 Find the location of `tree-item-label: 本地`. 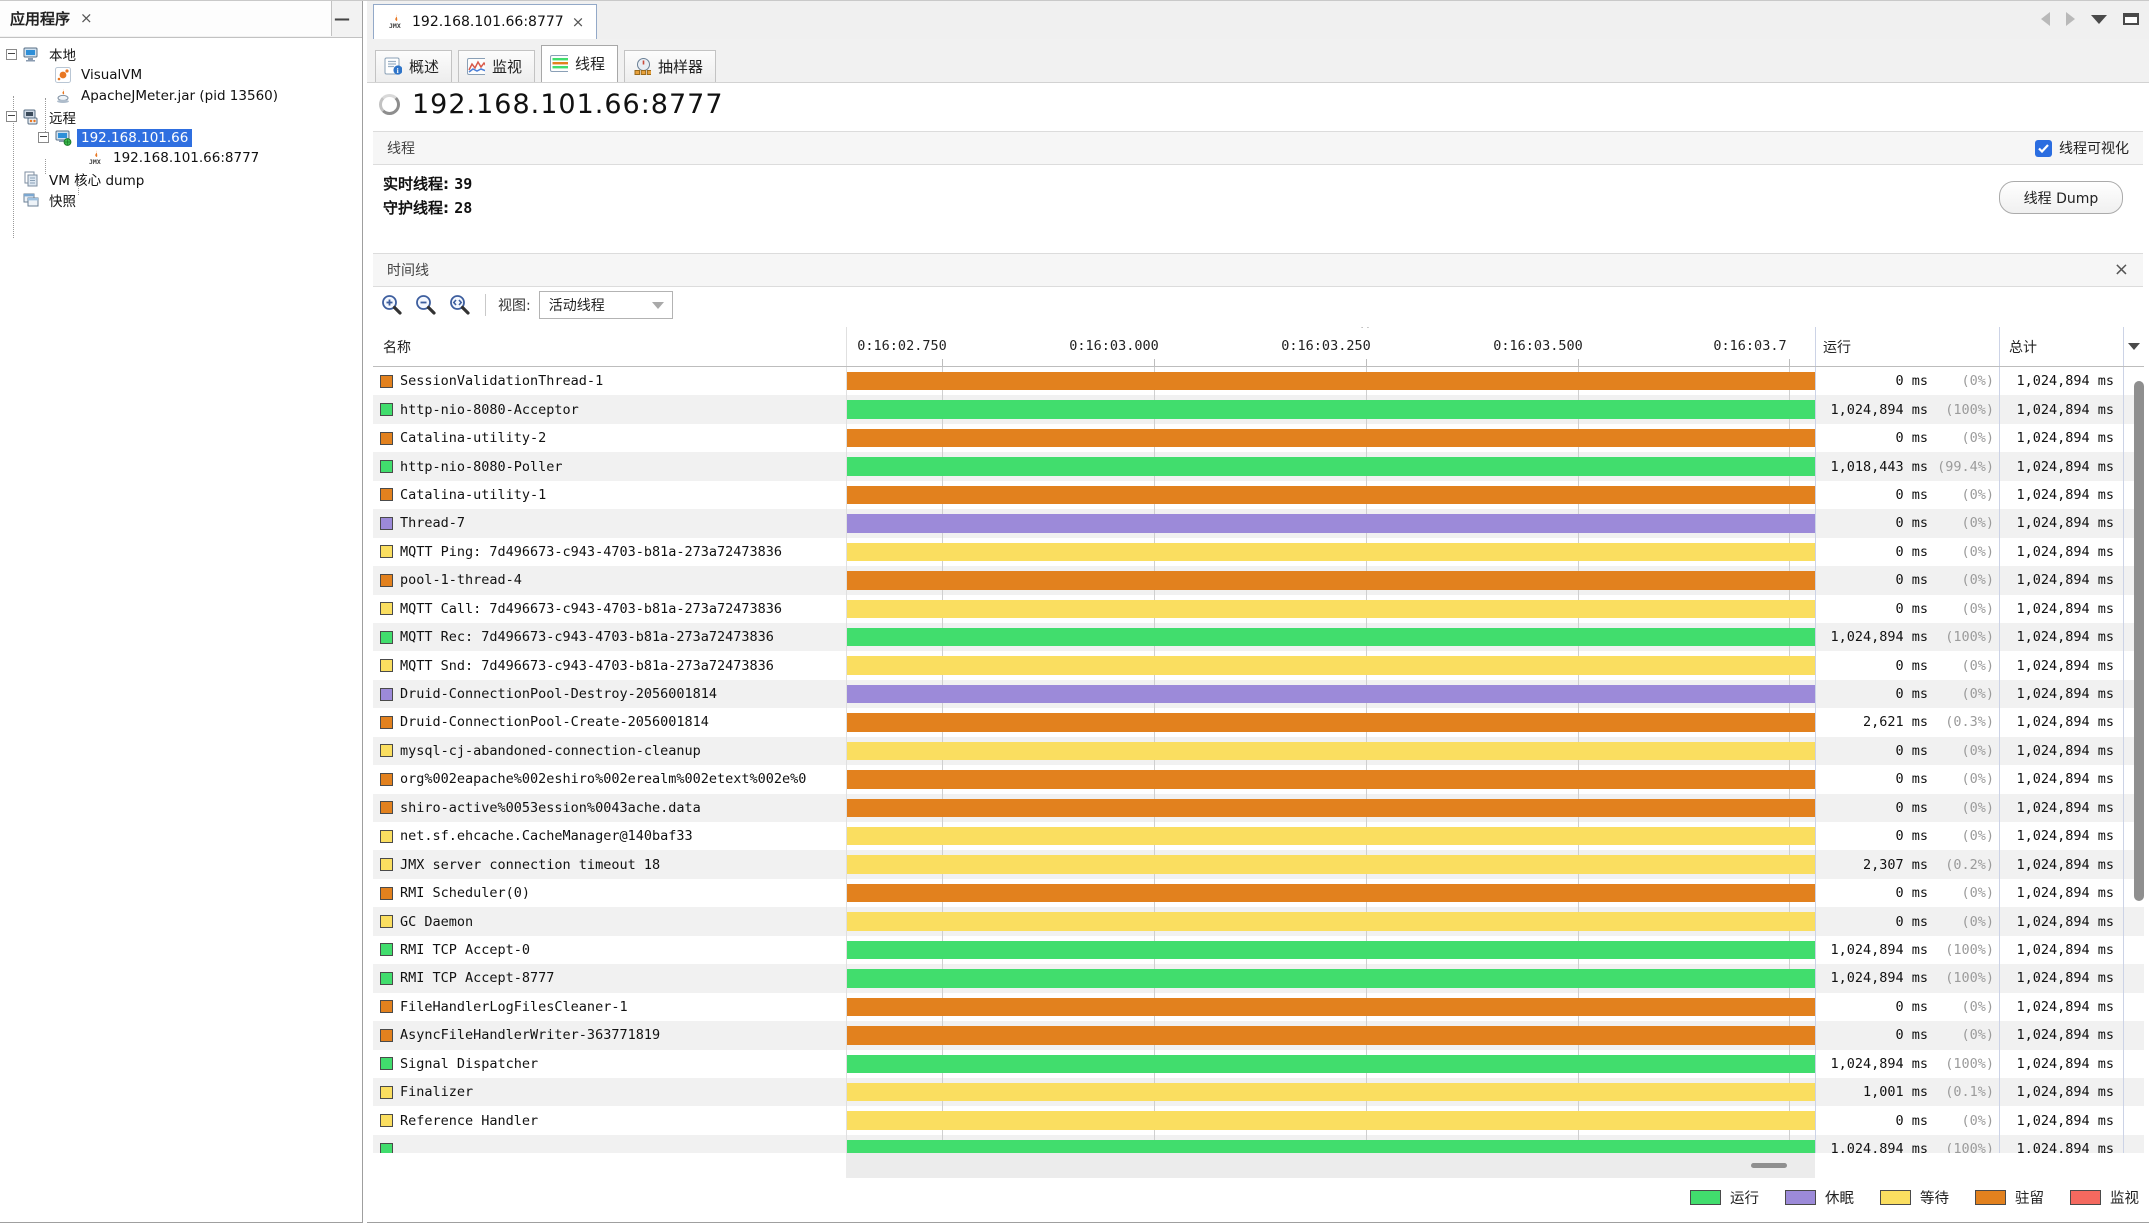

tree-item-label: 本地 is located at coordinates (62, 56).